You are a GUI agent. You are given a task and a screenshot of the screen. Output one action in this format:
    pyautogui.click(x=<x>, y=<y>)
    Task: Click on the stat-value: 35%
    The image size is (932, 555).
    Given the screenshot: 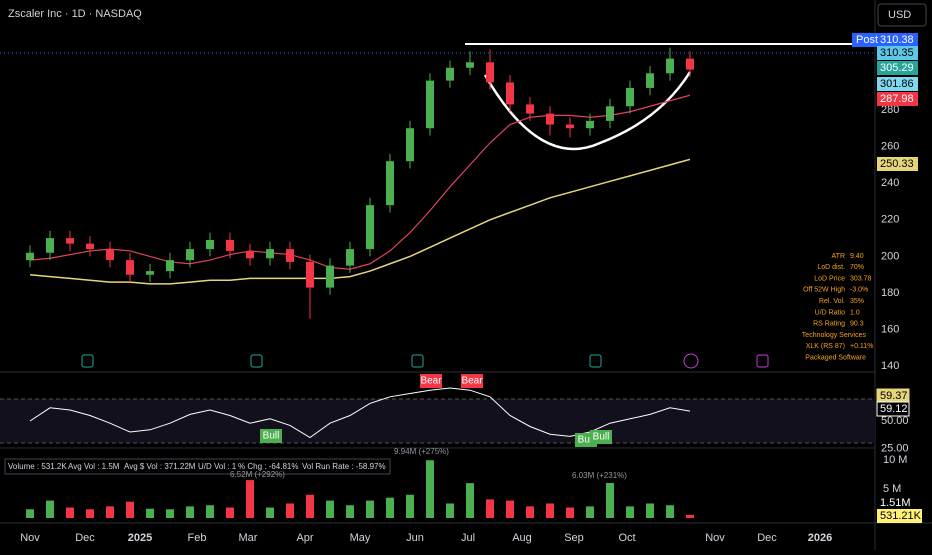 What is the action you would take?
    pyautogui.click(x=857, y=301)
    